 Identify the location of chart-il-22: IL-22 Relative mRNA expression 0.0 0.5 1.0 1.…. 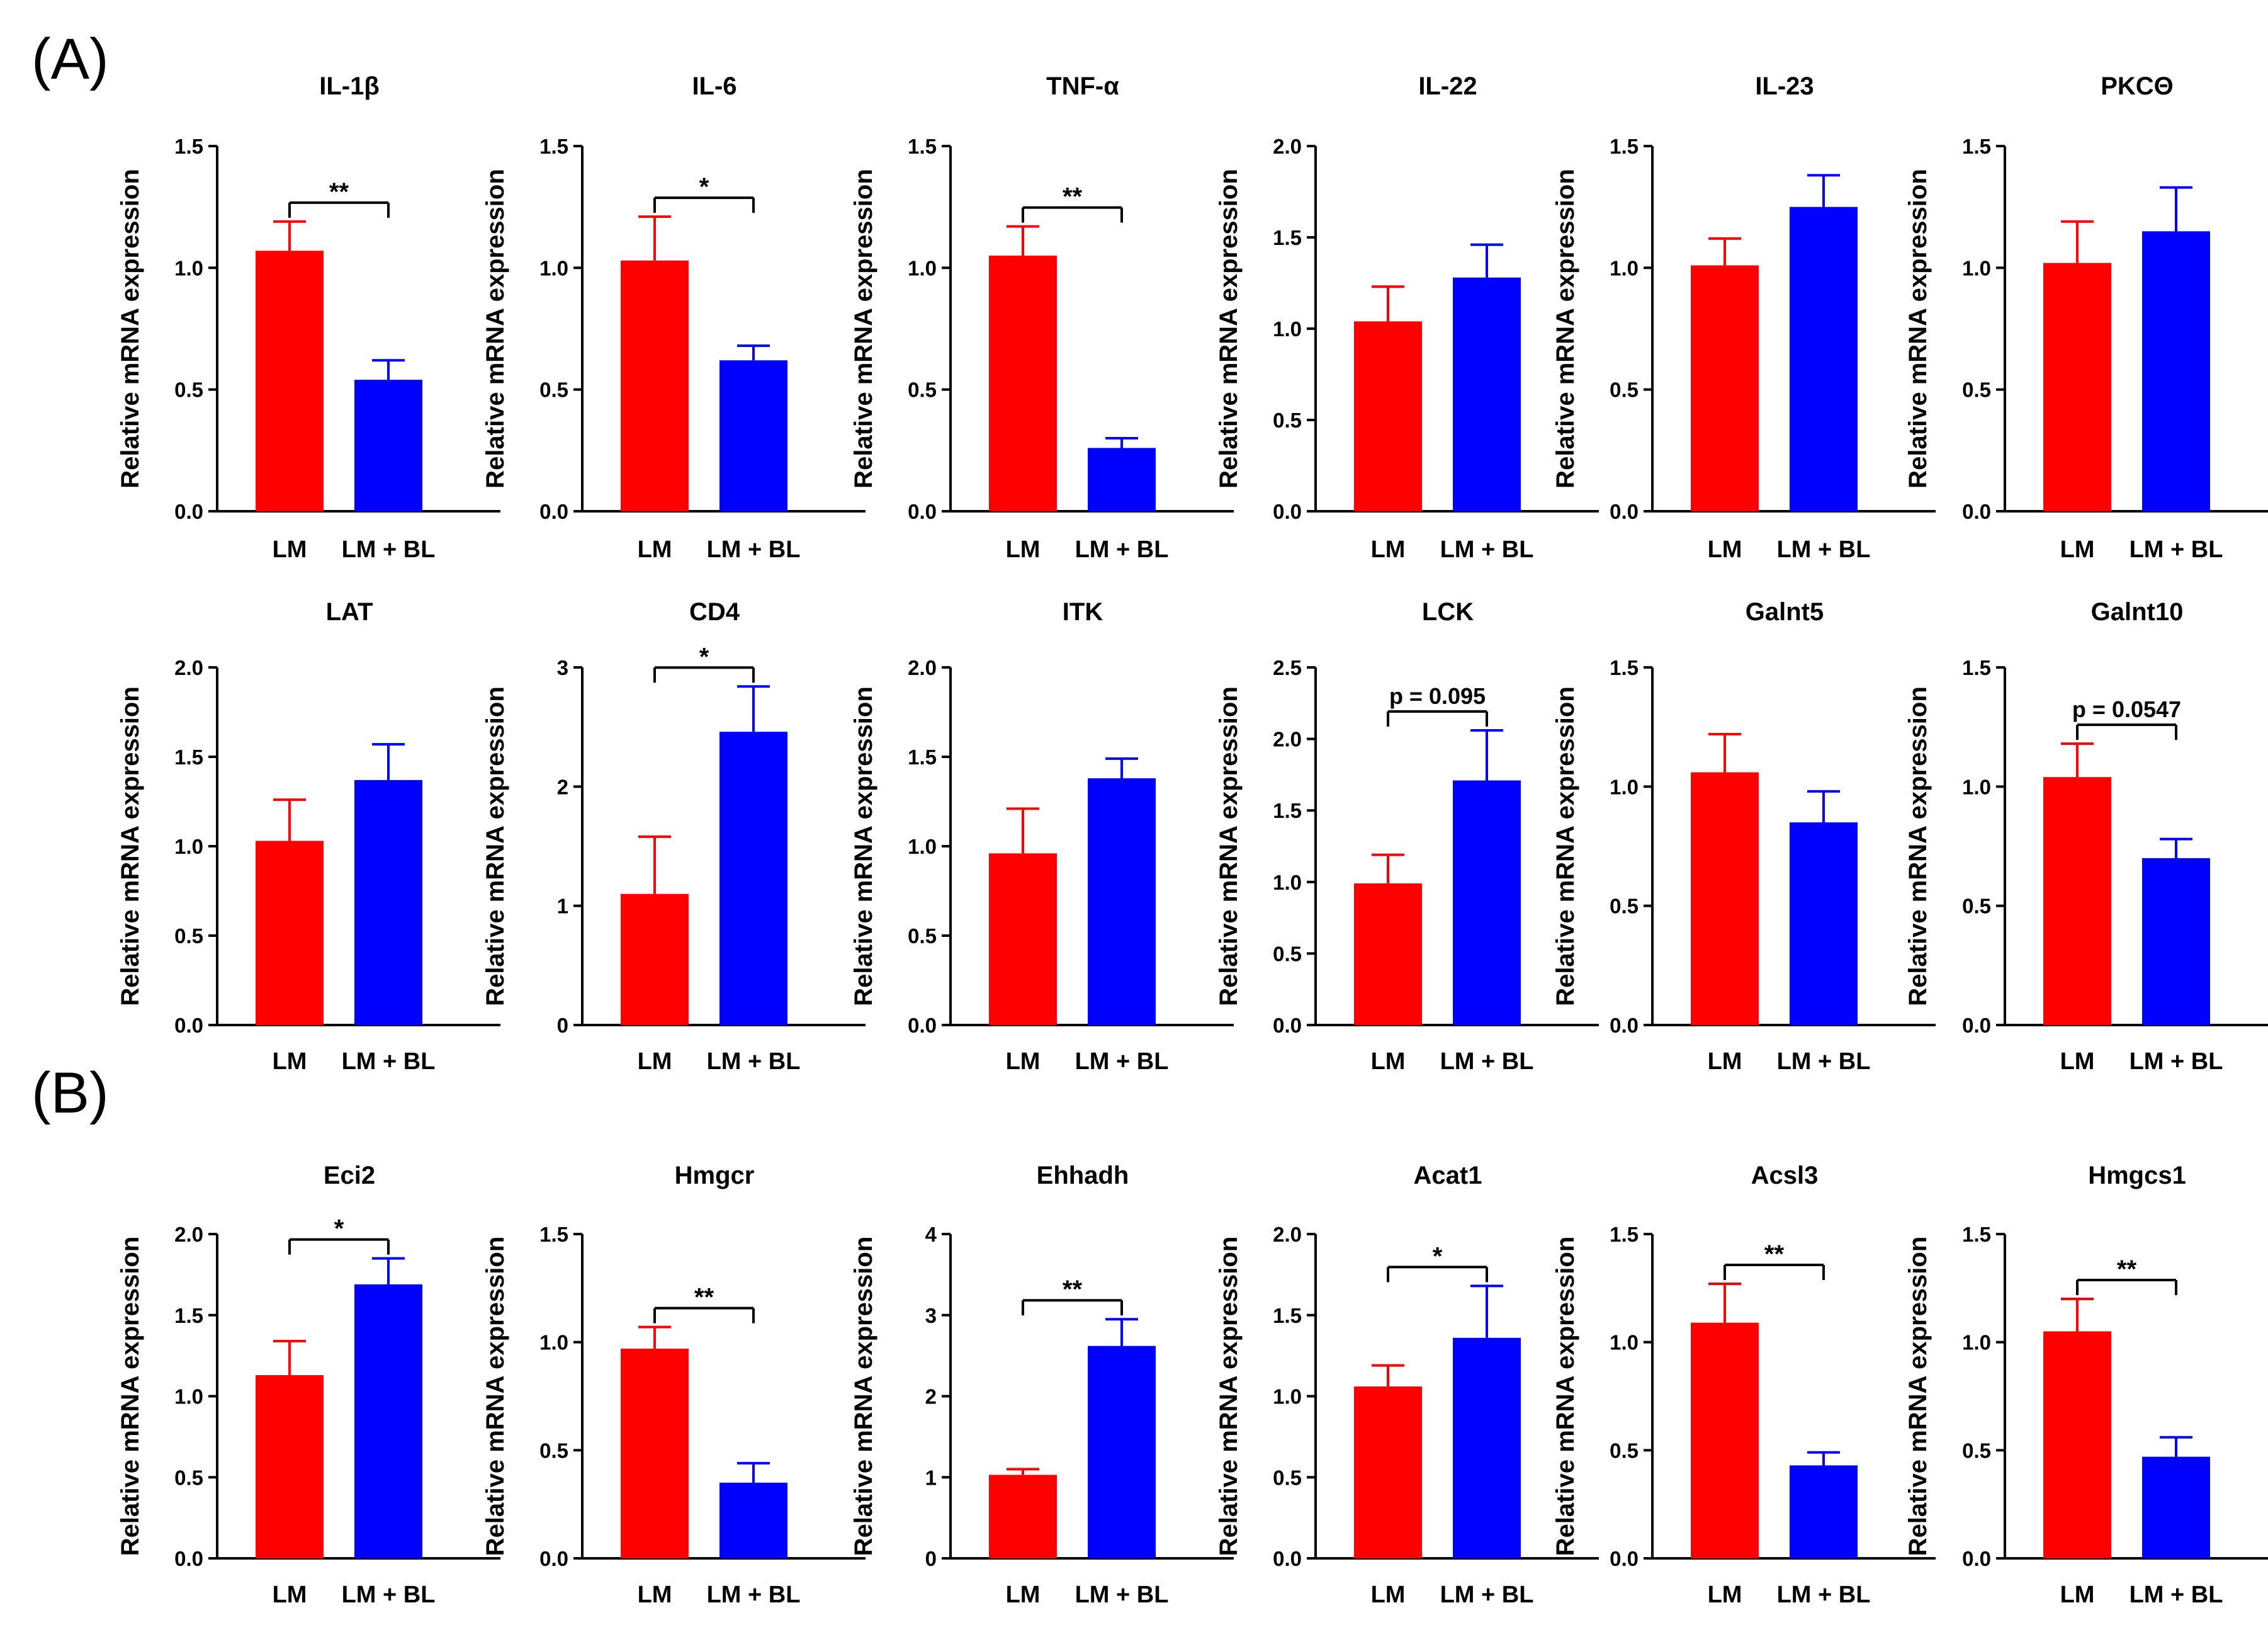
(1407, 317).